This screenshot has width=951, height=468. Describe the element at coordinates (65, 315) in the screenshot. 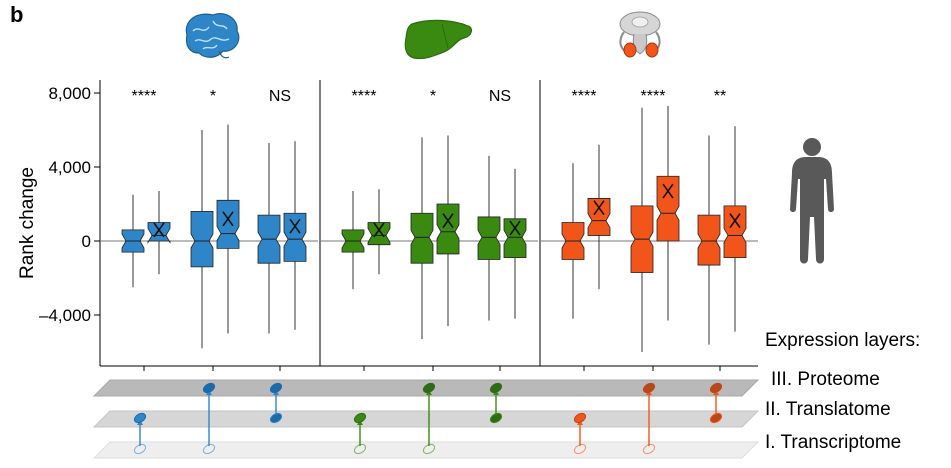

I see `y-tick-label: –4,000` at that location.